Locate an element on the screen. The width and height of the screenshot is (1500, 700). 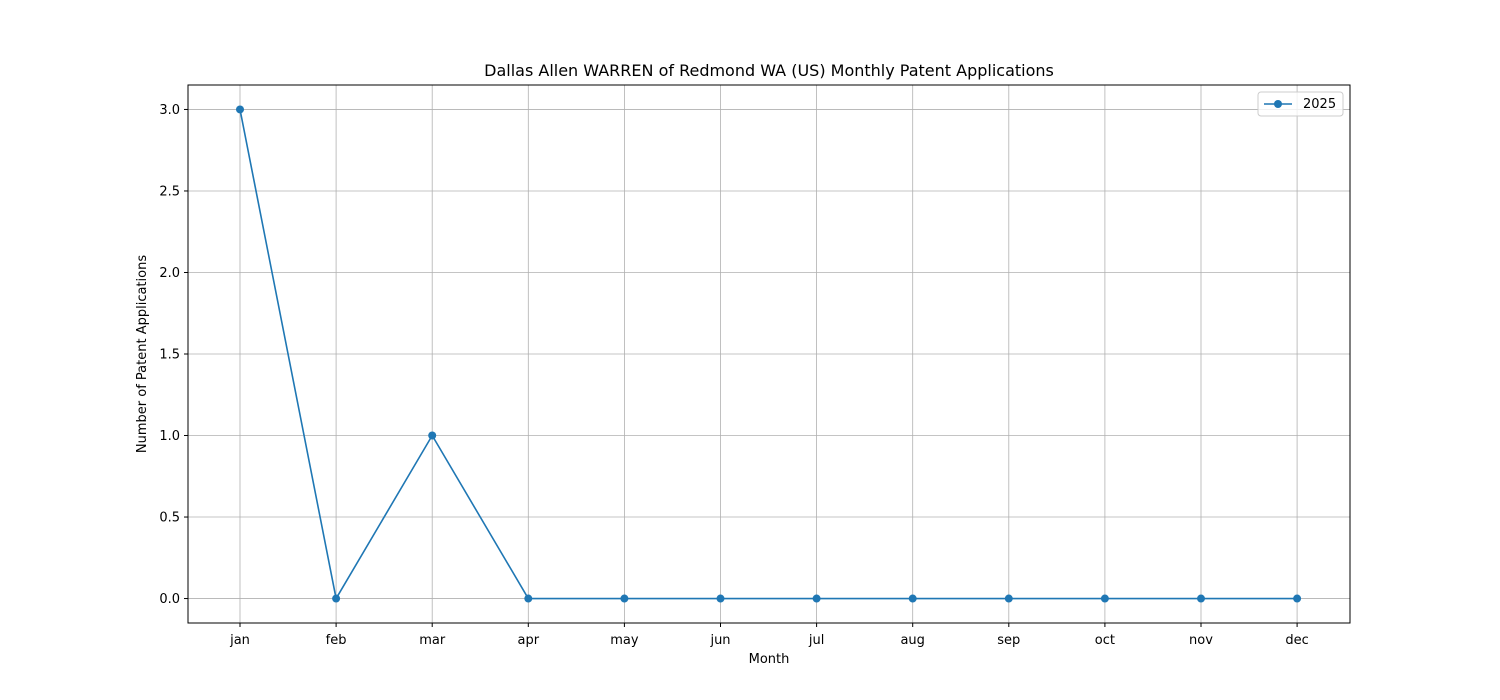
x-tick-label-sep: sep is located at coordinates (1008, 640).